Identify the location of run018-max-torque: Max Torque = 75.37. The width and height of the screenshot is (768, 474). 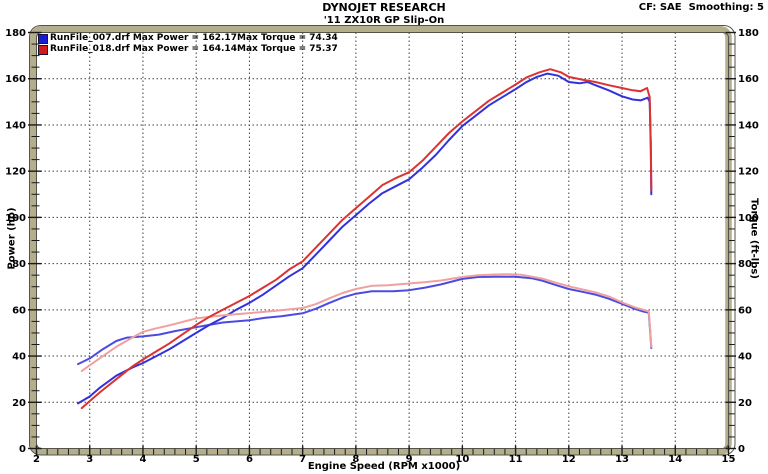
(287, 49).